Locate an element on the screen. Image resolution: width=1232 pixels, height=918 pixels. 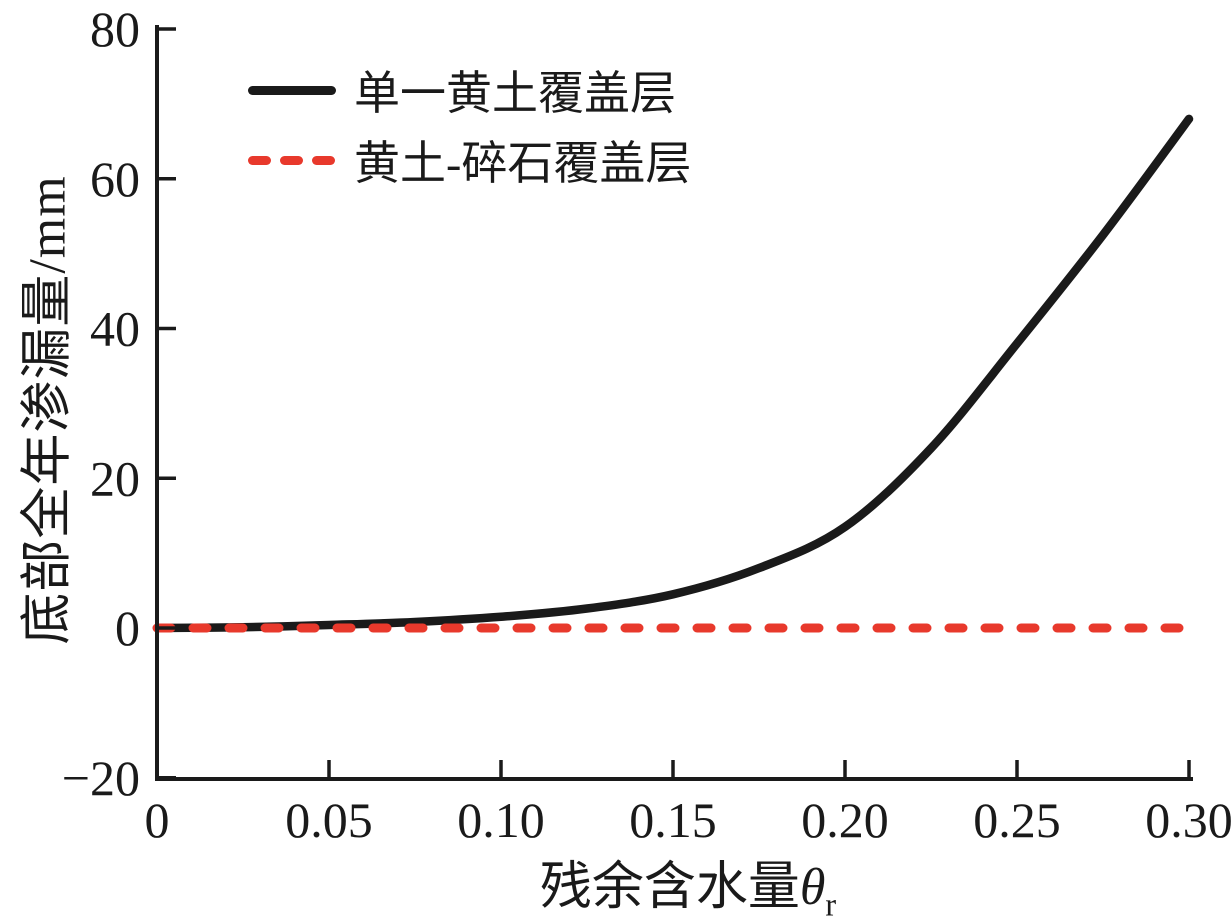
solid-line-swatch is located at coordinates (292, 90).